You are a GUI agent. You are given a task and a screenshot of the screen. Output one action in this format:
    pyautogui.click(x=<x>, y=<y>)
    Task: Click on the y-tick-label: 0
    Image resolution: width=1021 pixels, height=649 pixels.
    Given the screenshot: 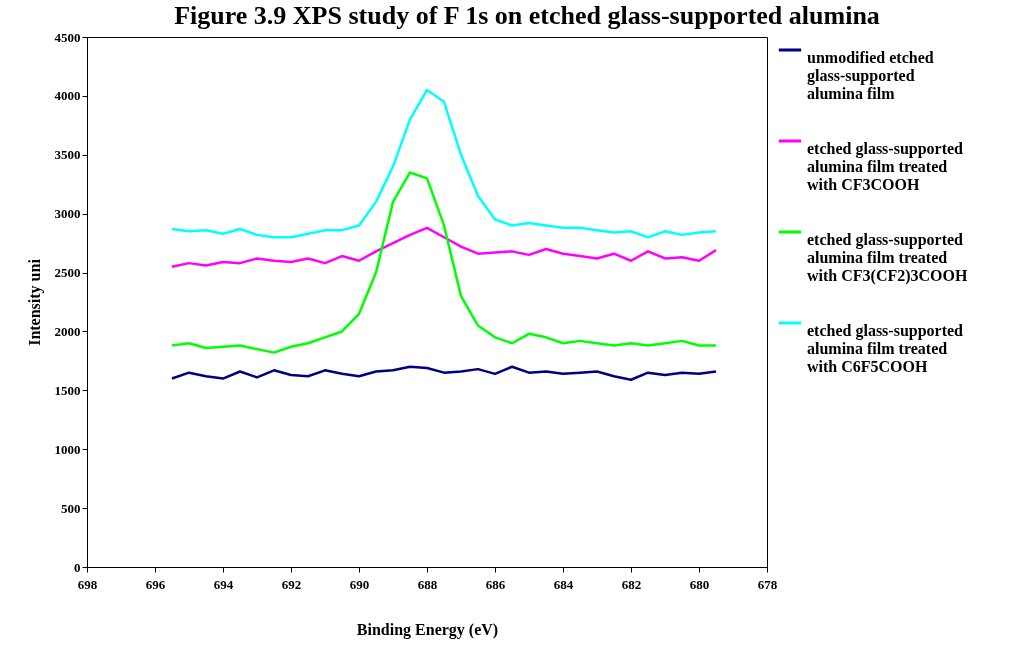 What is the action you would take?
    pyautogui.click(x=77, y=567)
    